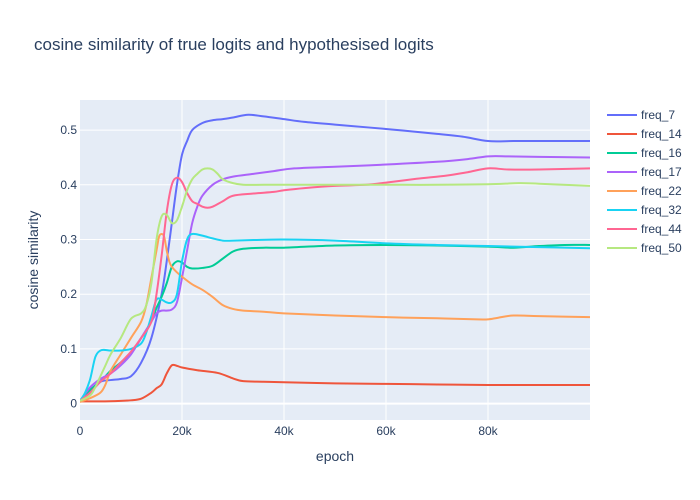 The image size is (700, 500). What do you see at coordinates (661, 210) in the screenshot?
I see `legend-label: freq_32` at bounding box center [661, 210].